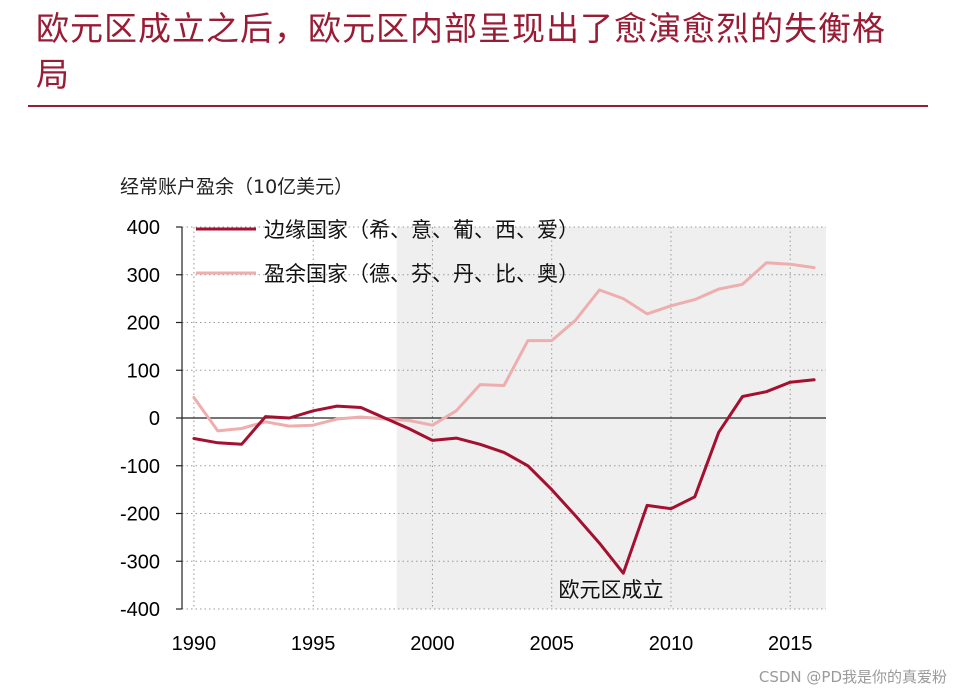 Image resolution: width=961 pixels, height=695 pixels. What do you see at coordinates (154, 419) in the screenshot?
I see `y-tick-label: 0` at bounding box center [154, 419].